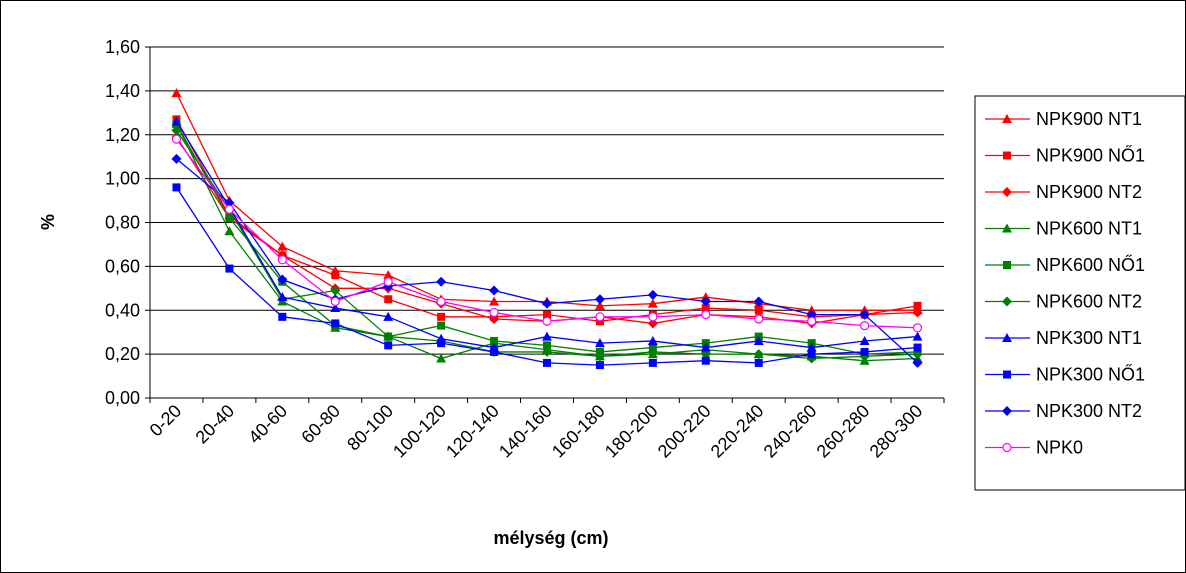 The height and width of the screenshot is (573, 1186). Describe the element at coordinates (122, 91) in the screenshot. I see `y-tick-label: 1,40` at that location.